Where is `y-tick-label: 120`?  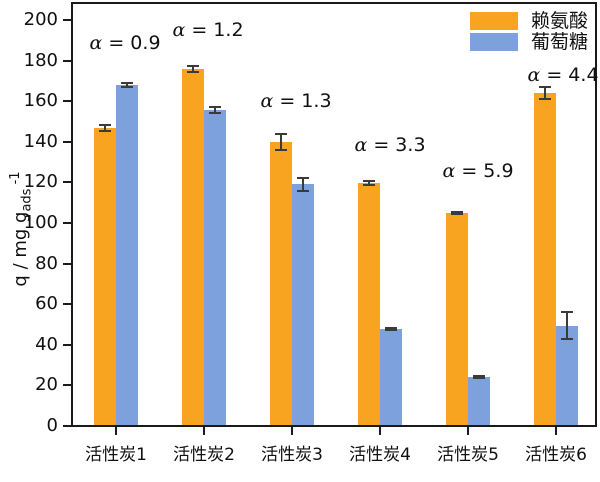 y-tick-label: 120 is located at coordinates (40, 182).